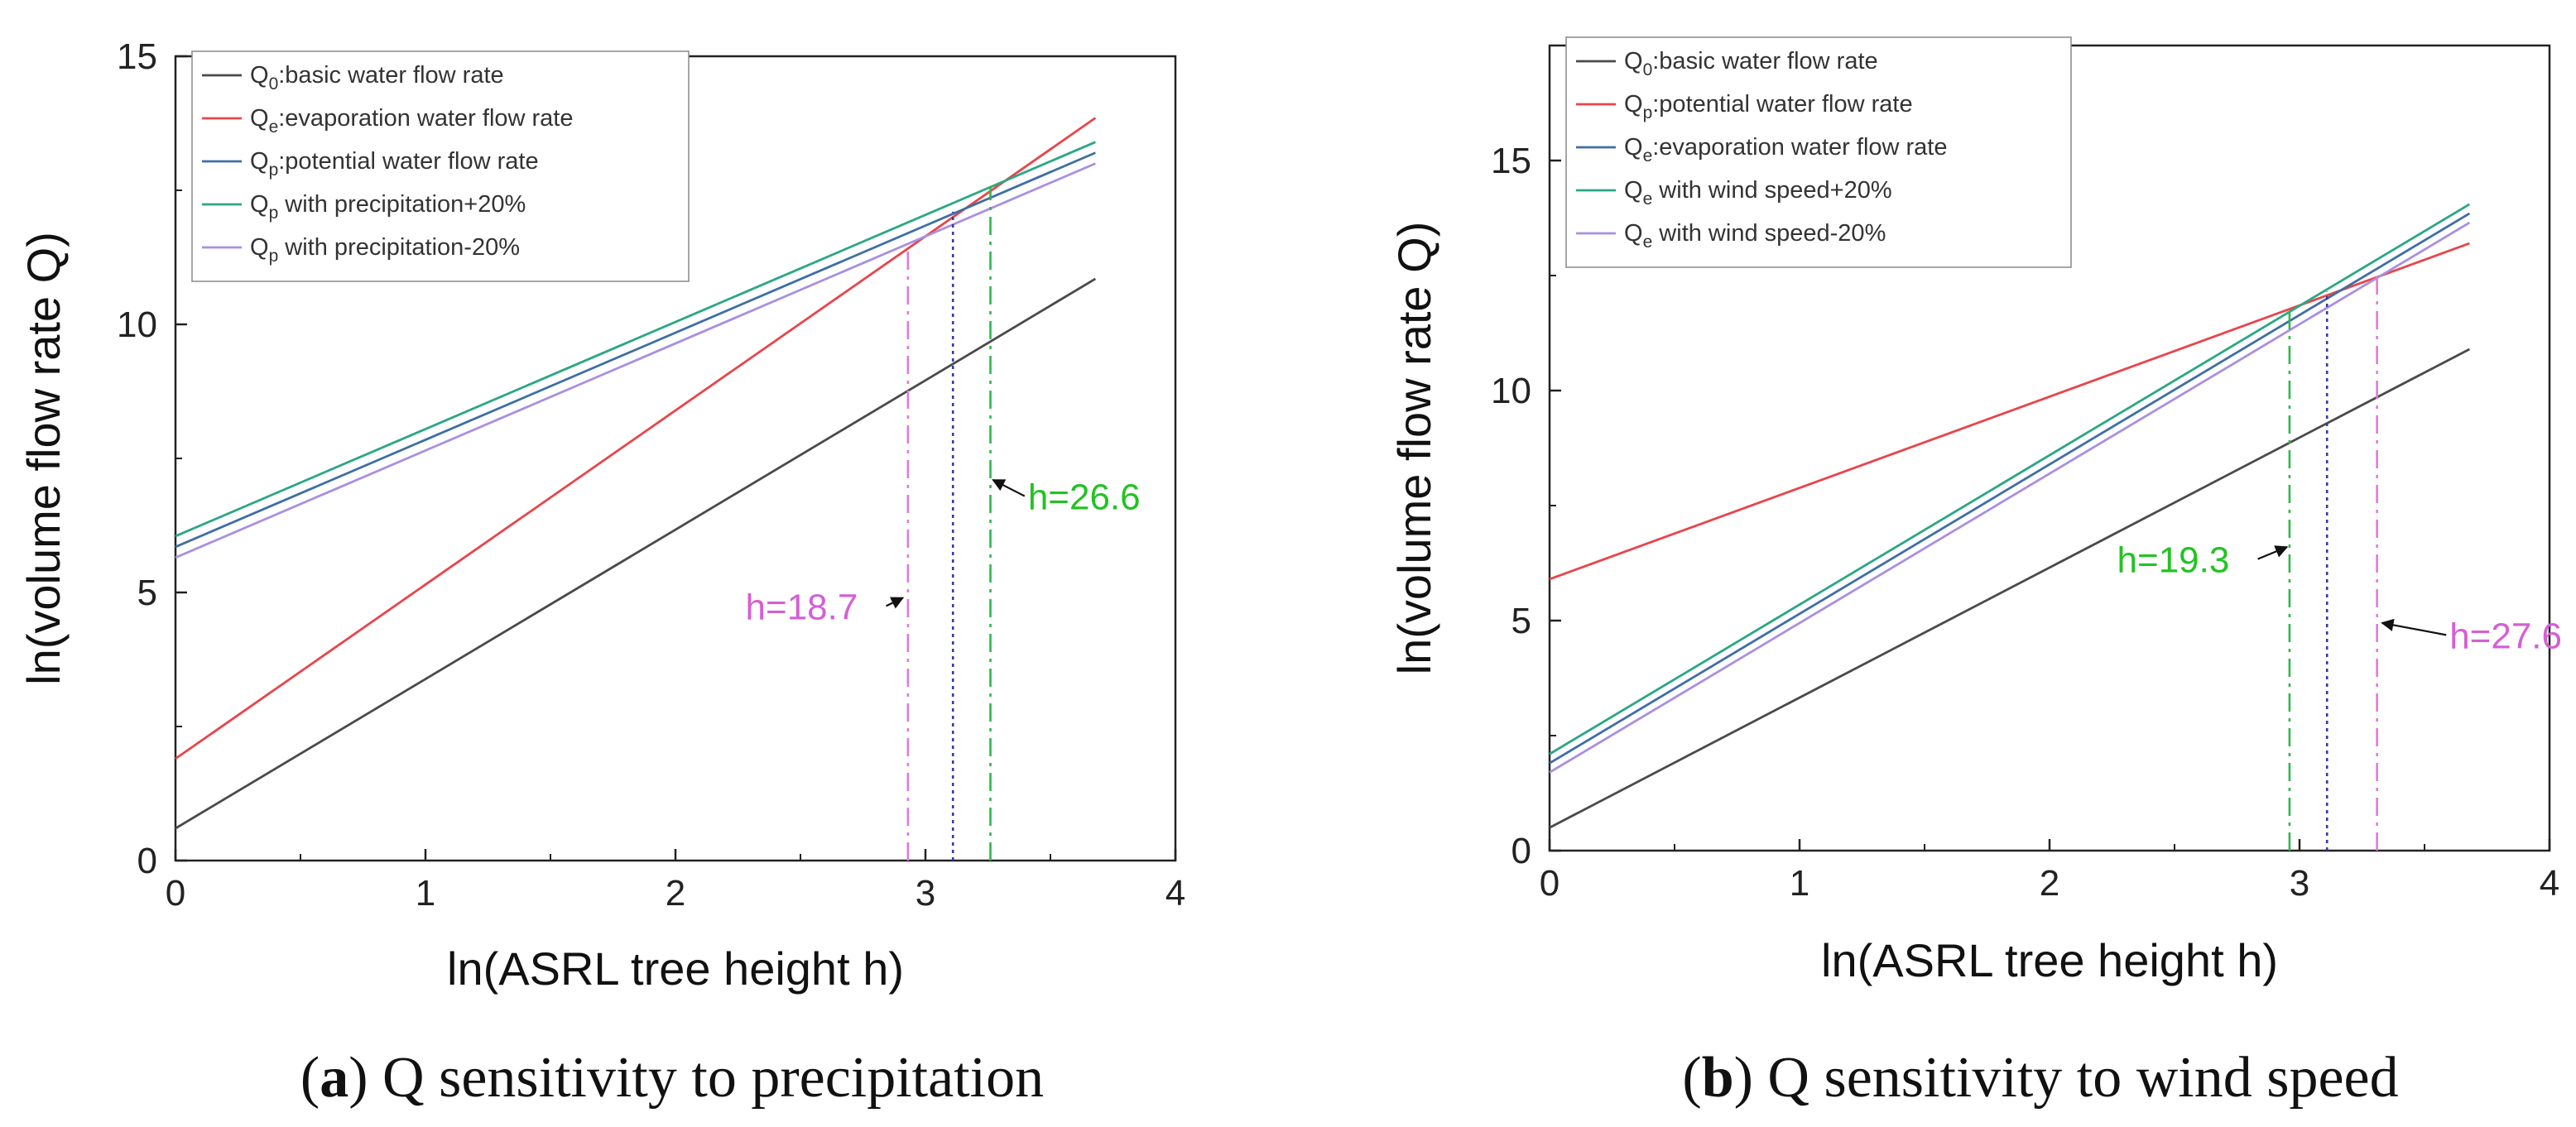  What do you see at coordinates (2173, 560) in the screenshot?
I see `annotation-label-1: h=19.3` at bounding box center [2173, 560].